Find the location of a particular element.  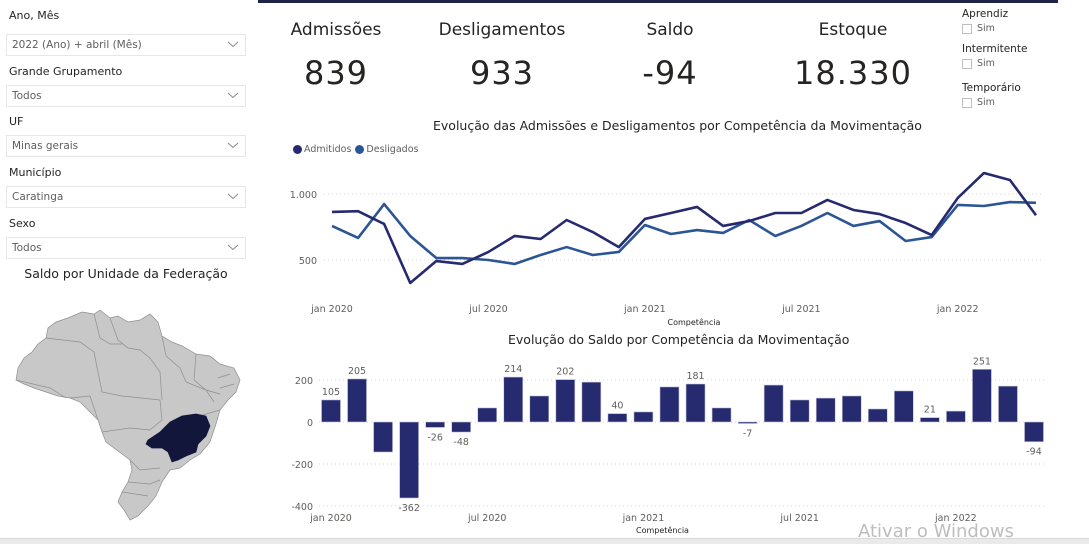

bar-abr-2020 is located at coordinates (409, 460).